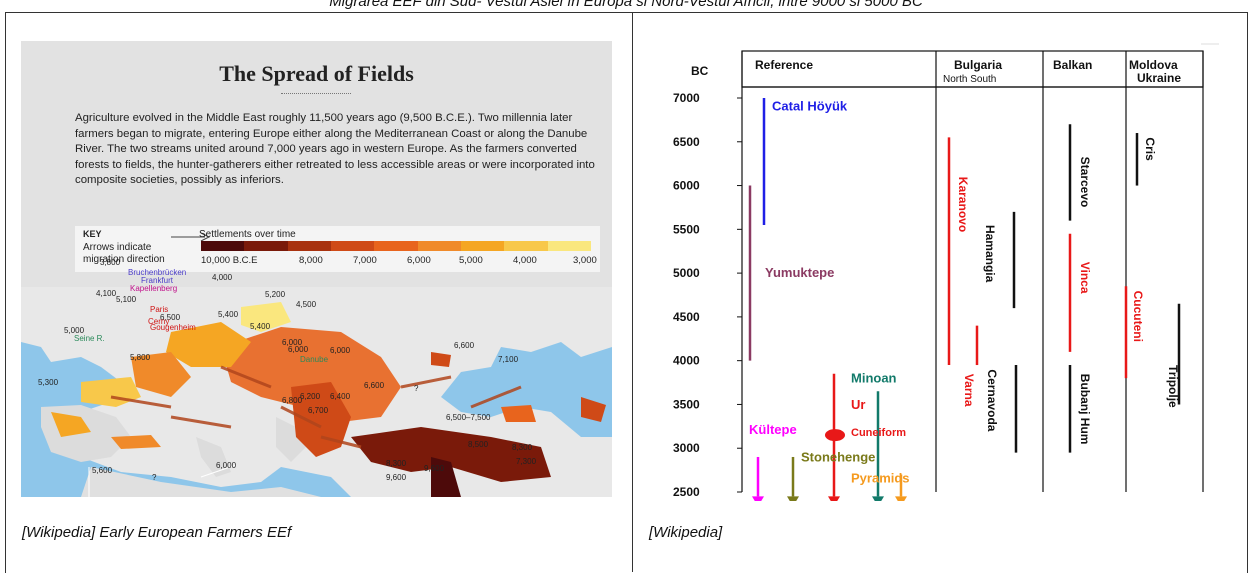  Describe the element at coordinates (468, 417) in the screenshot. I see `map-label: 6,500–7,500` at that location.